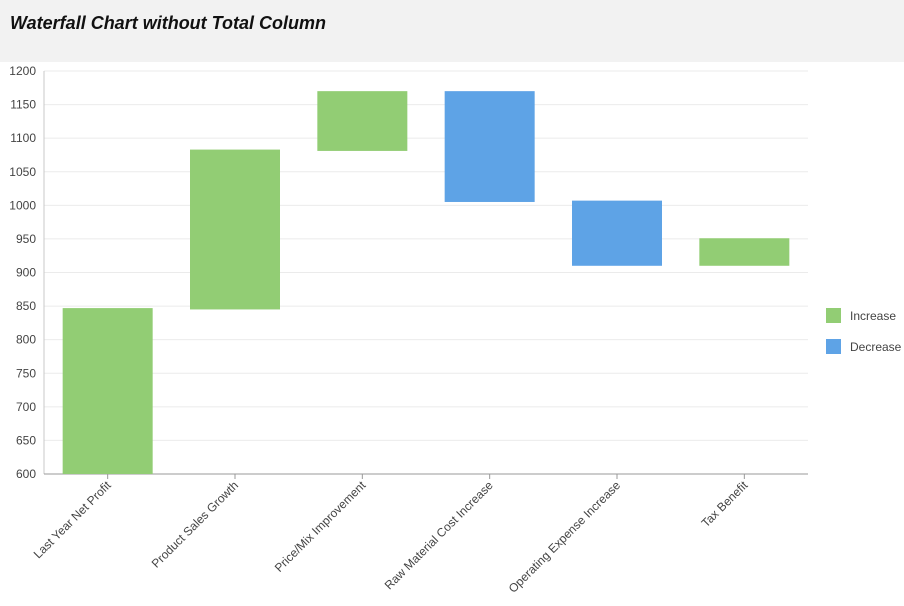 Image resolution: width=904 pixels, height=606 pixels. Describe the element at coordinates (864, 331) in the screenshot. I see `legend: Increase Decrease` at that location.